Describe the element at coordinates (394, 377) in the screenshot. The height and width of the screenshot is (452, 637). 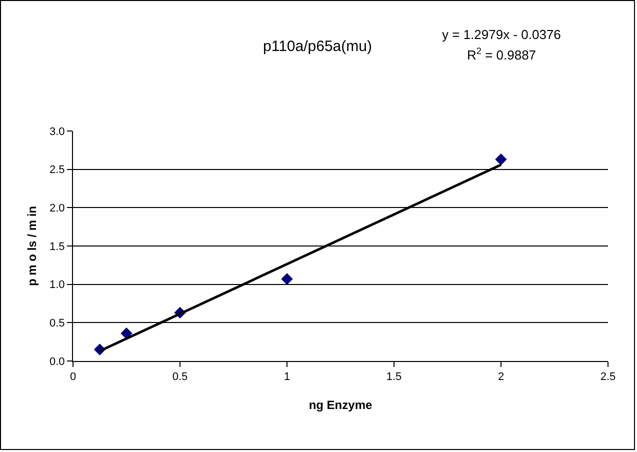
I see `x-tick-label: 1.5` at that location.